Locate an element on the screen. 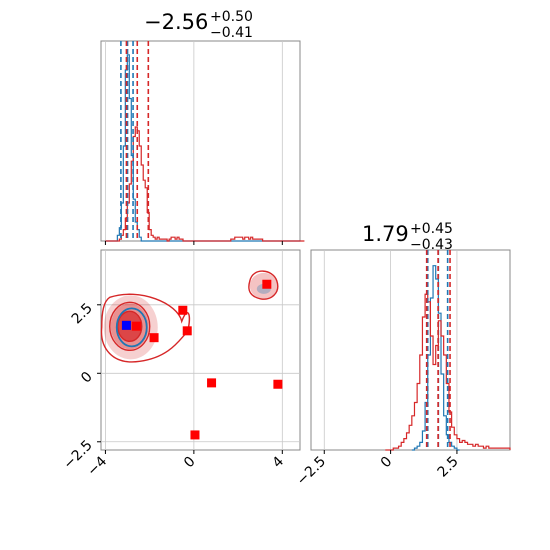 This screenshot has width=550, height=550. marginal-2-title-value: 1.79 is located at coordinates (385, 234).